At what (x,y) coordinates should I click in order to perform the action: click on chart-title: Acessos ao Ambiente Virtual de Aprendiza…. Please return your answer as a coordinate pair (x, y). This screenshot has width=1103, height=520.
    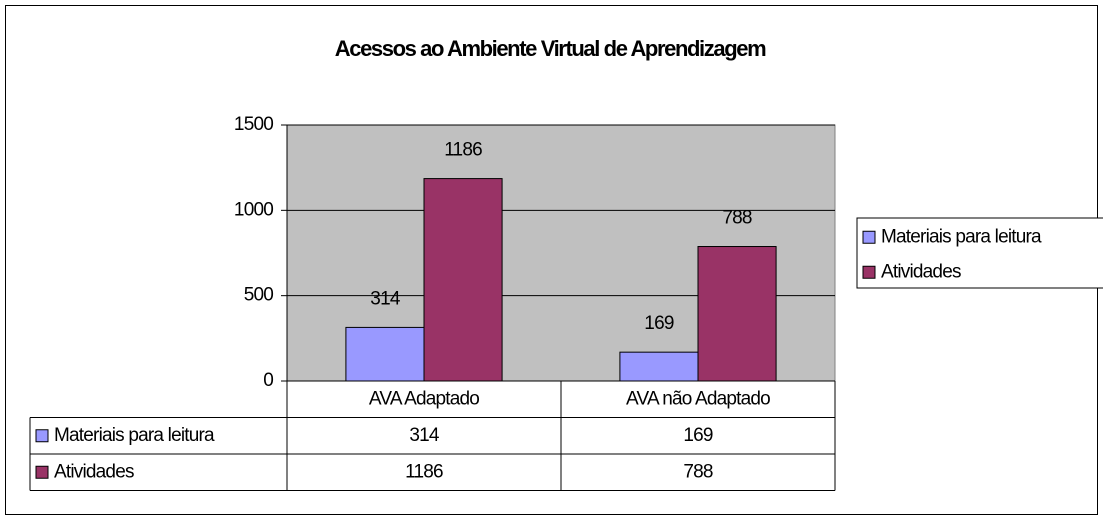
    Looking at the image, I should click on (550, 48).